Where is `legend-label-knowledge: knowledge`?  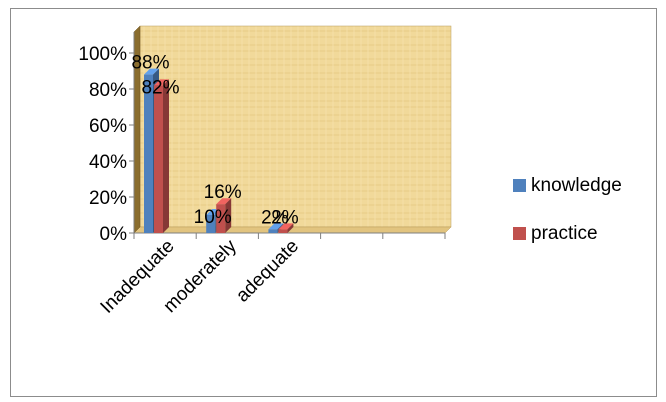 legend-label-knowledge: knowledge is located at coordinates (576, 185).